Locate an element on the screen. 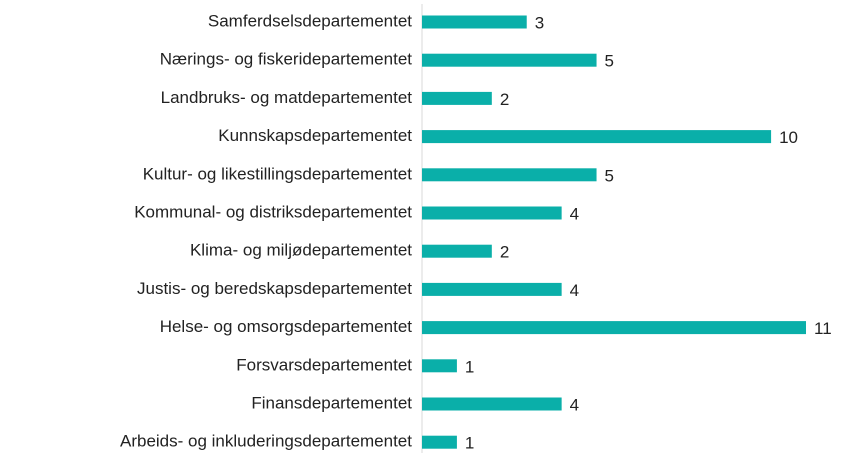 Image resolution: width=846 pixels, height=453 pixels. category-label: Landbruks- og matdepartementet is located at coordinates (287, 97).